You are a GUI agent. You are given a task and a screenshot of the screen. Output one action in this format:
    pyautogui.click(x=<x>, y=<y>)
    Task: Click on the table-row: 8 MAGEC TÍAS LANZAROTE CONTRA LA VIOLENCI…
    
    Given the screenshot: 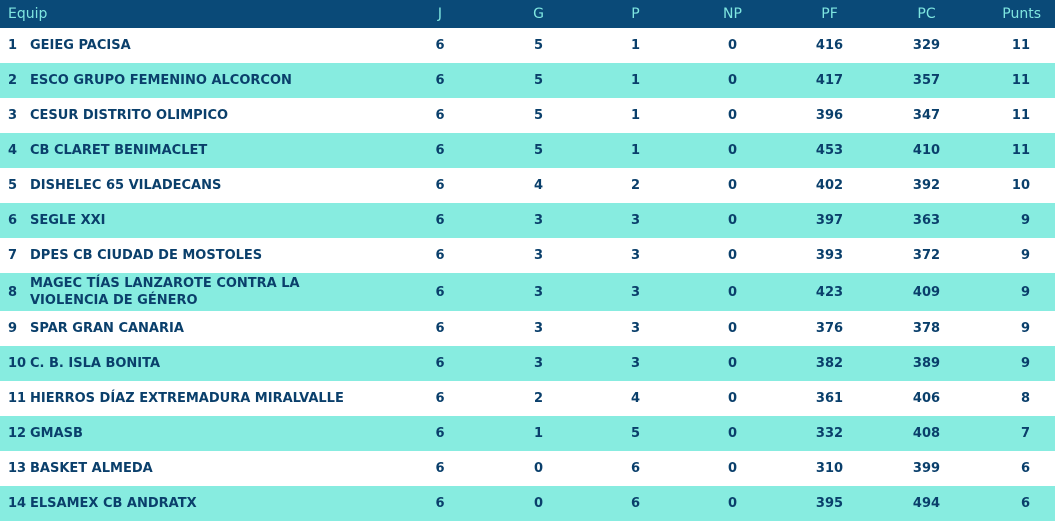 What is the action you would take?
    pyautogui.click(x=527, y=292)
    